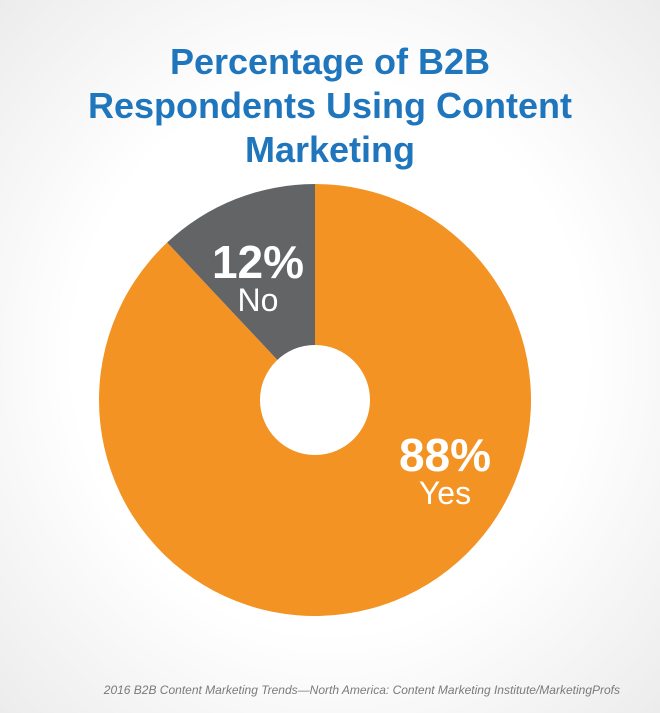 Image resolution: width=660 pixels, height=713 pixels. What do you see at coordinates (445, 493) in the screenshot?
I see `category-label: Yes` at bounding box center [445, 493].